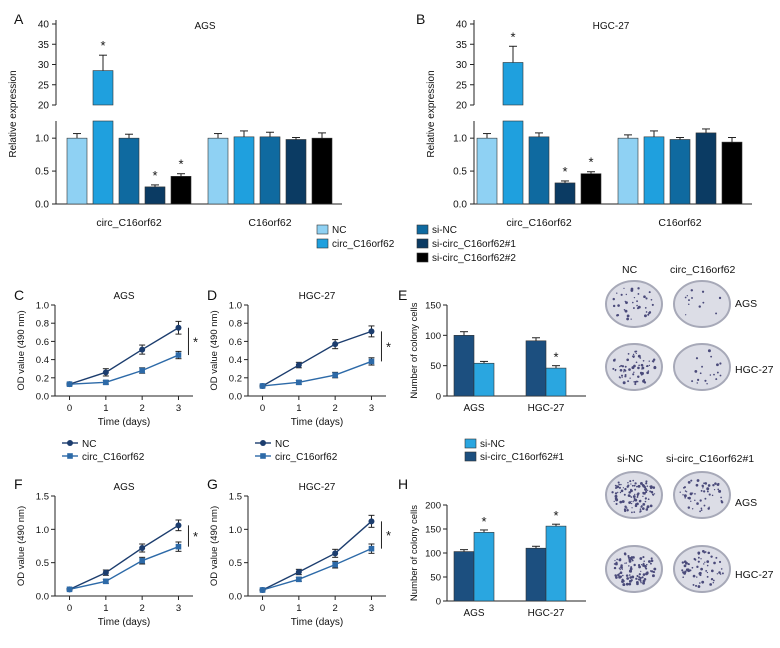 The height and width of the screenshot is (648, 780). Describe the element at coordinates (235, 530) in the screenshot. I see `chart-g-ytick-label: 1.0` at that location.